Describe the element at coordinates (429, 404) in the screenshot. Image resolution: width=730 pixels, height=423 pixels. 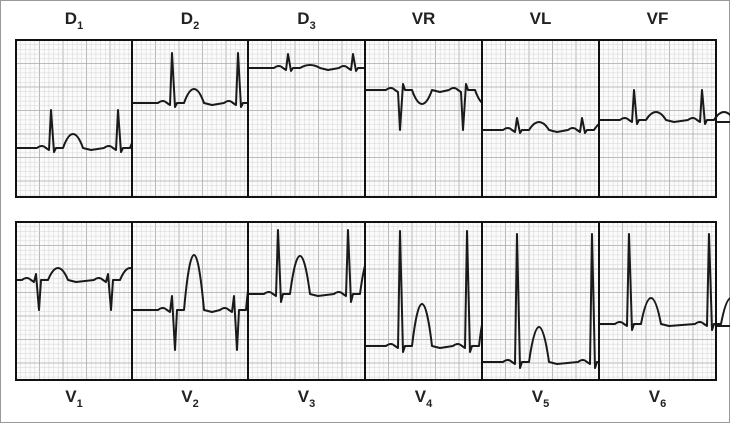
I see `lead-subscript: 4` at that location.